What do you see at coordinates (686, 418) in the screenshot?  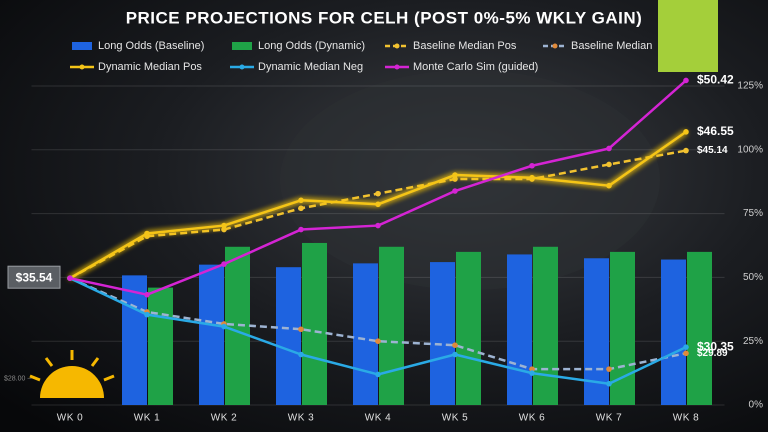 I see `x-tick-label: WK 8` at bounding box center [686, 418].